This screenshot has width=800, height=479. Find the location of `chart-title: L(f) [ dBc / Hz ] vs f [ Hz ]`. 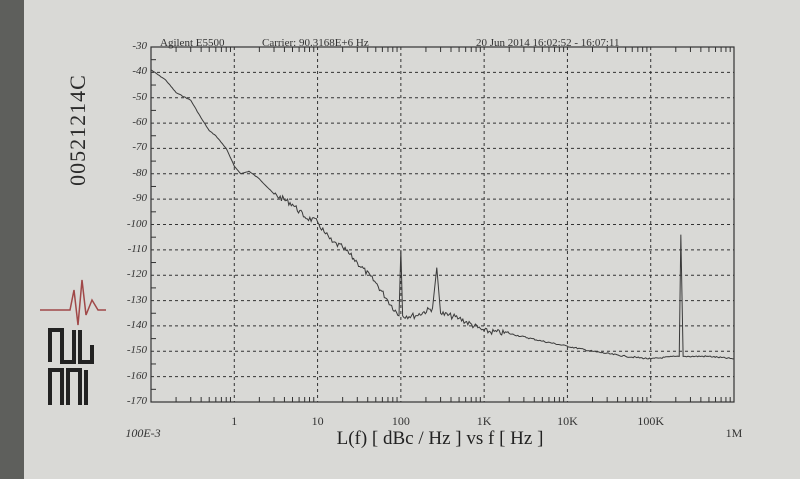

chart-title: L(f) [ dBc / Hz ] vs f [ Hz ] is located at coordinates (440, 438).